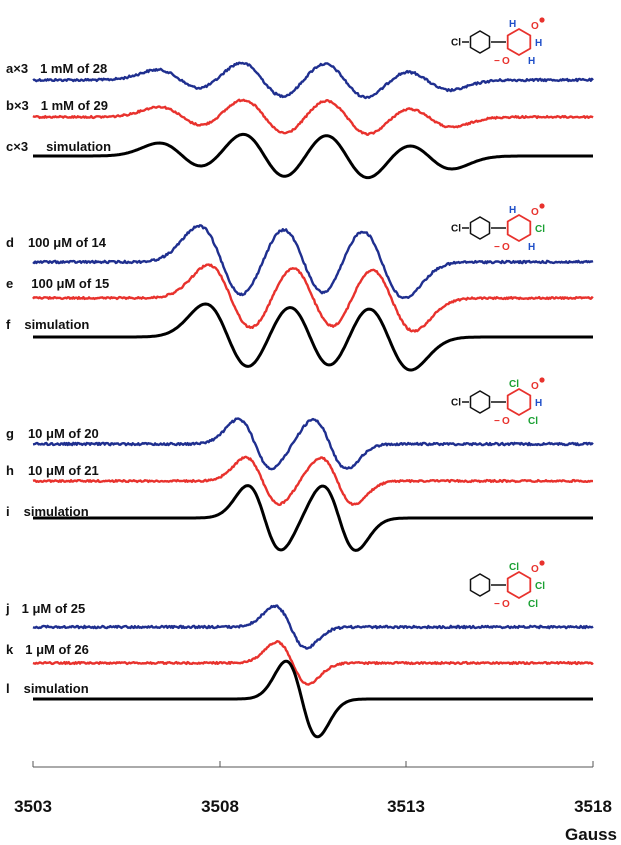 The image size is (621, 845). What do you see at coordinates (313, 337) in the screenshot?
I see `trace-f-line` at bounding box center [313, 337].